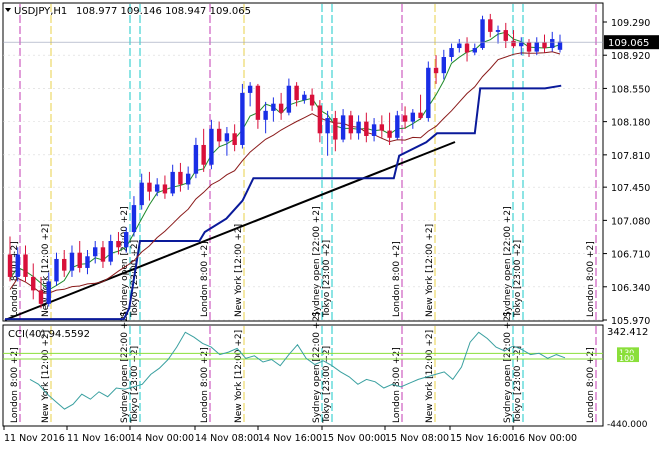 This screenshot has height=454, width=660. Describe the element at coordinates (8, 10) in the screenshot. I see `dropdown-arrow-icon` at that location.